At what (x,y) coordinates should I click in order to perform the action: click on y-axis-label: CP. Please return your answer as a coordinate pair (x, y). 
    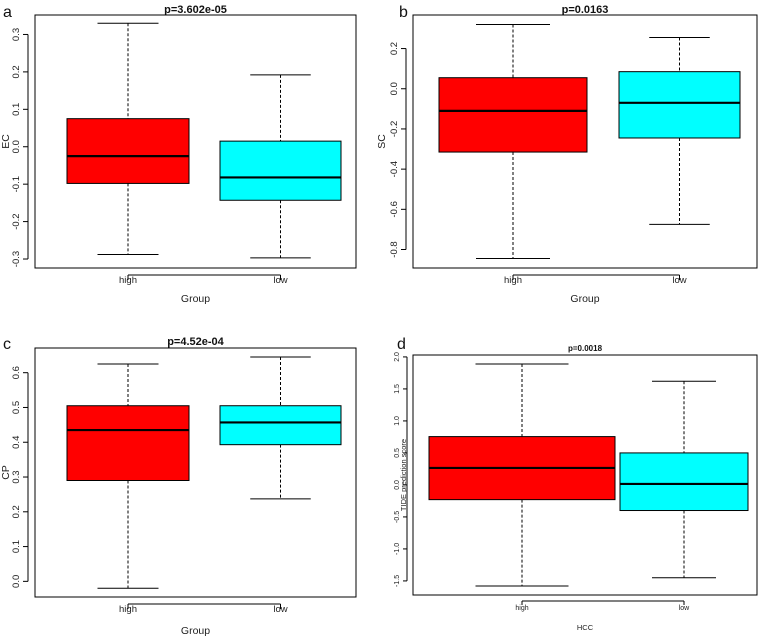
    Looking at the image, I should click on (6, 472).